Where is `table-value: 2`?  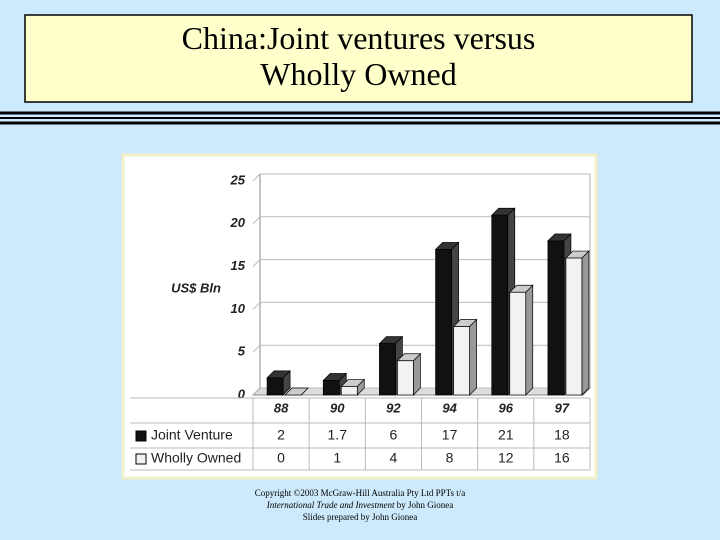 table-value: 2 is located at coordinates (281, 435).